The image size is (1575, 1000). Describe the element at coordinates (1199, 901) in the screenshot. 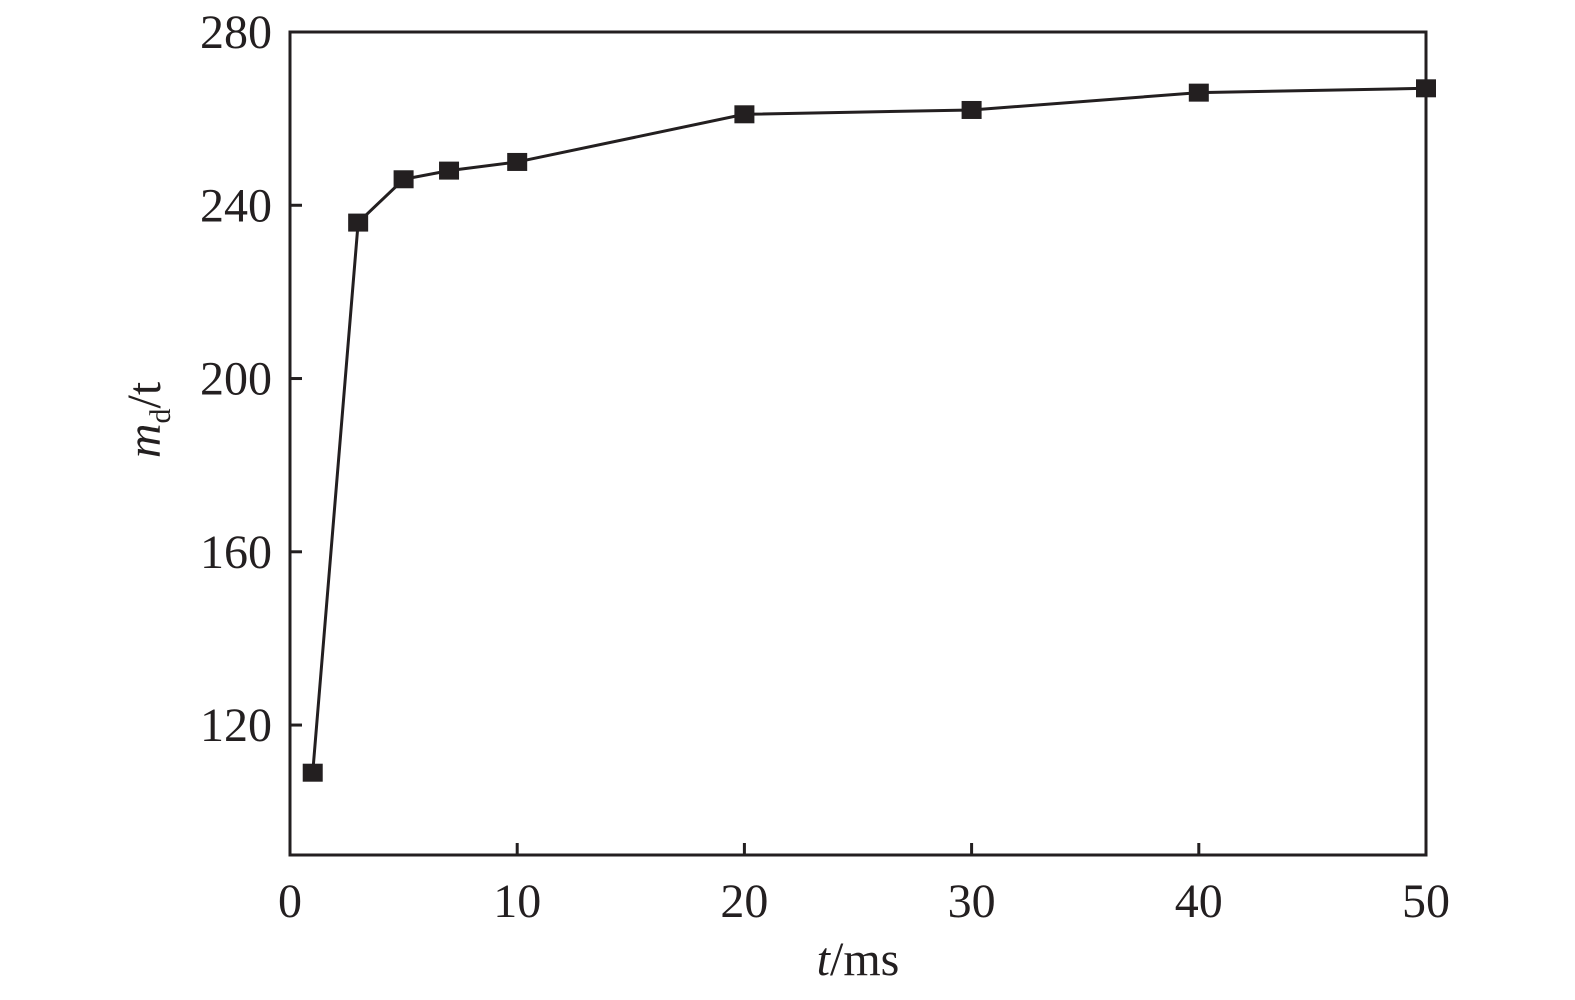

I see `x-tick-label: 40` at that location.